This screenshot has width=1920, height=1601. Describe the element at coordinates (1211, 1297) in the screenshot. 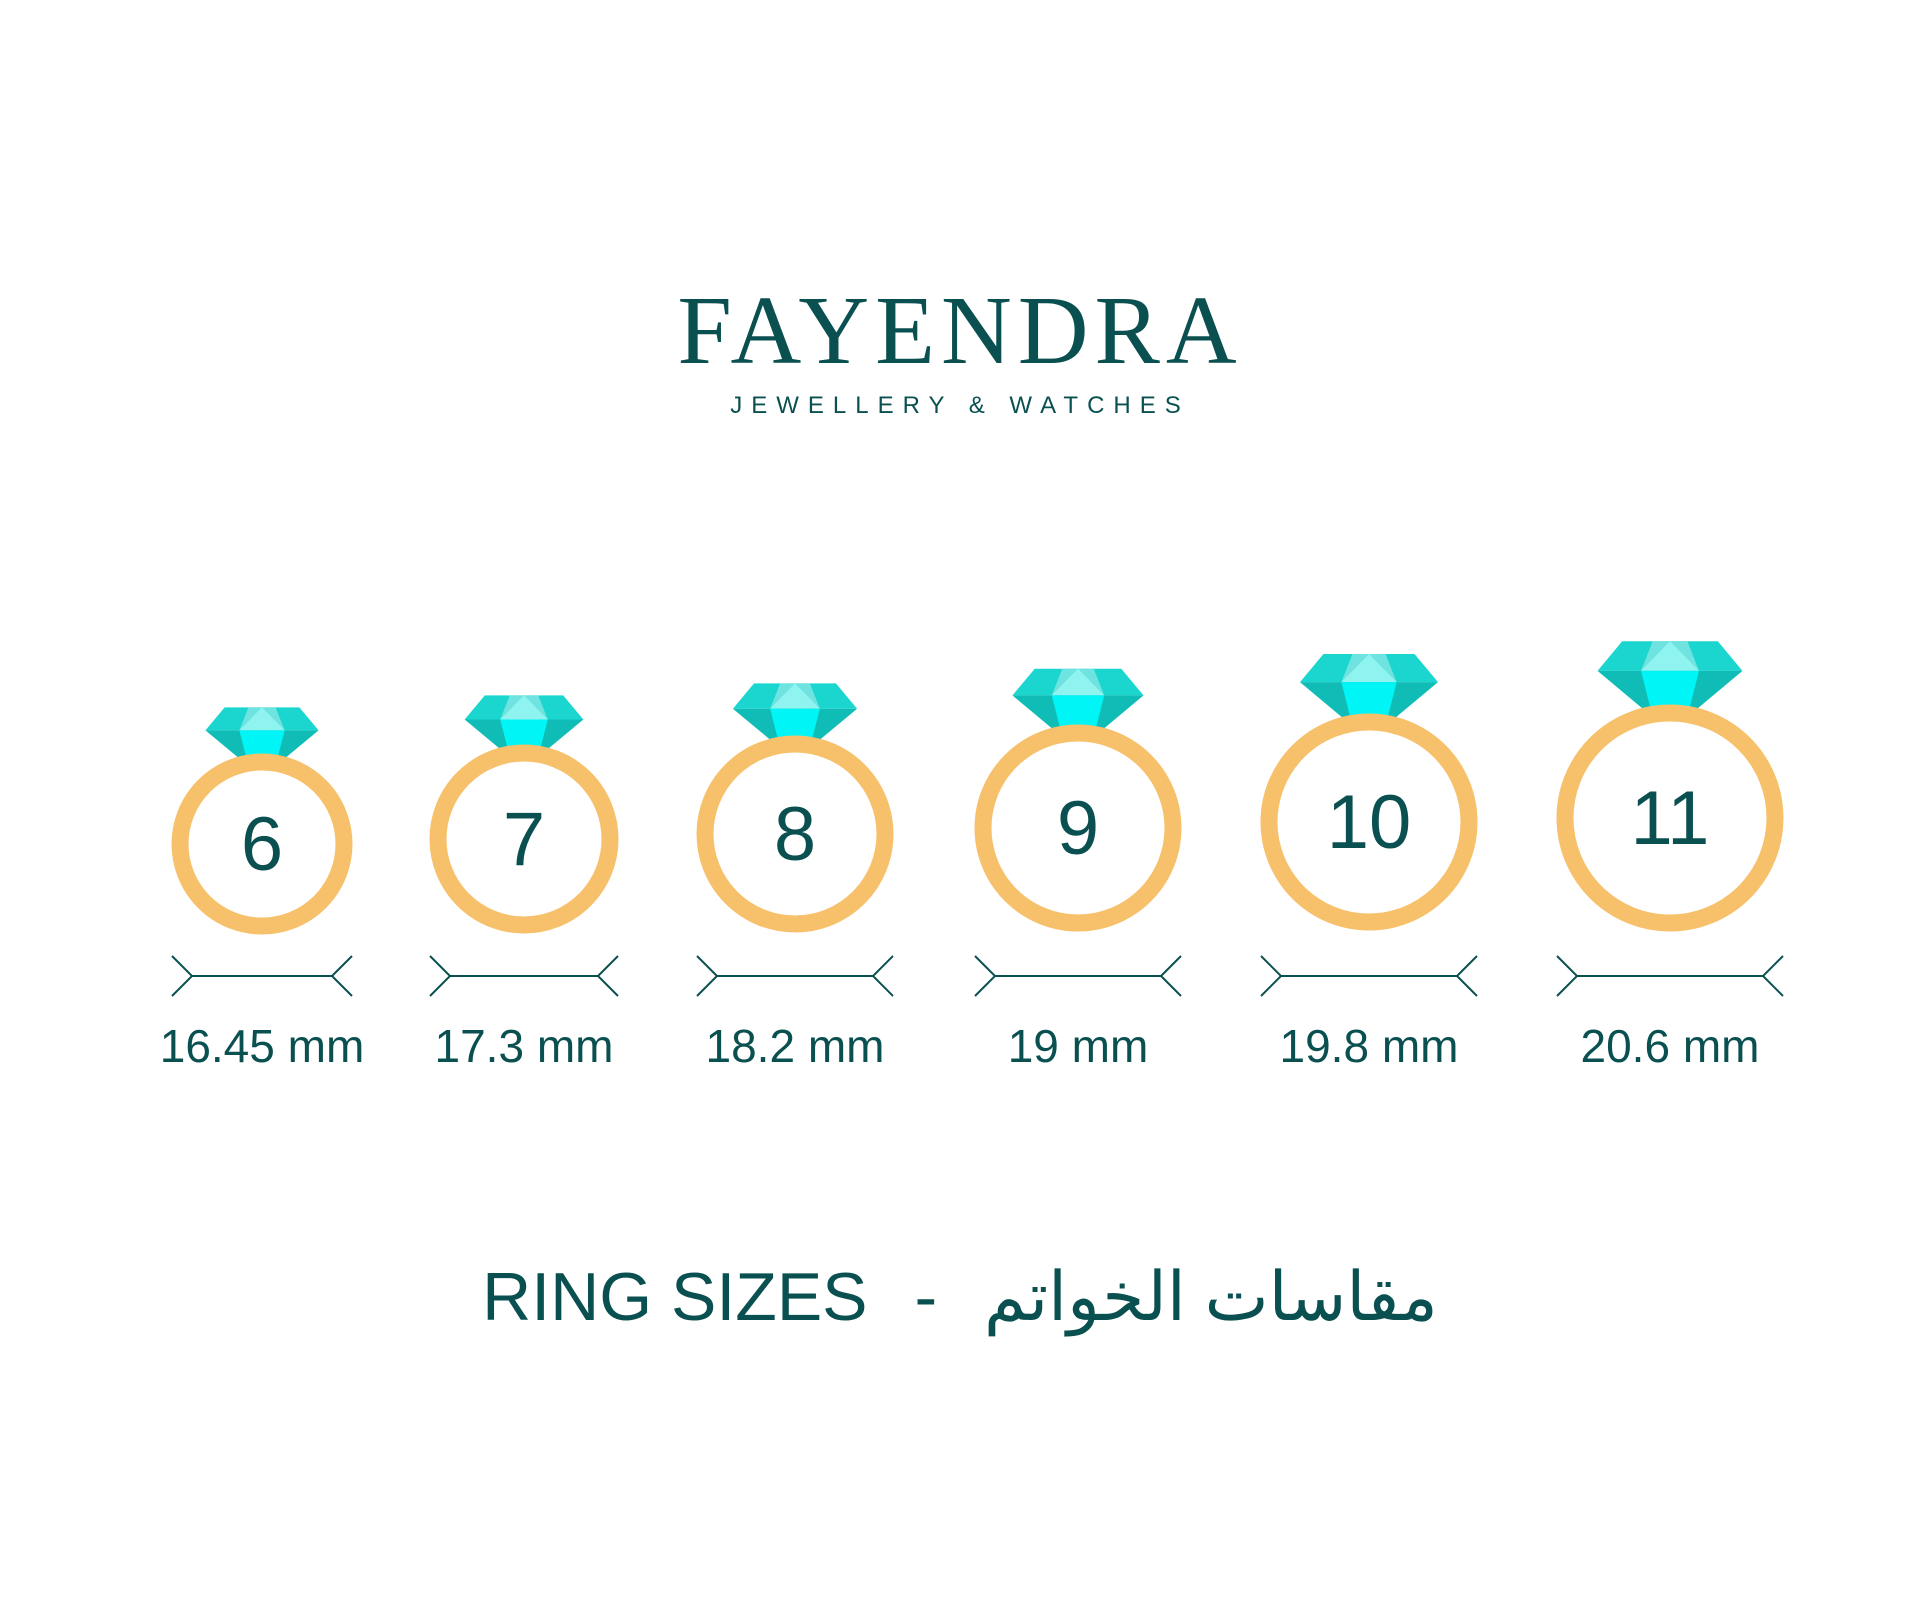

I see `title-arabic: مقاسات الخواتم` at that location.